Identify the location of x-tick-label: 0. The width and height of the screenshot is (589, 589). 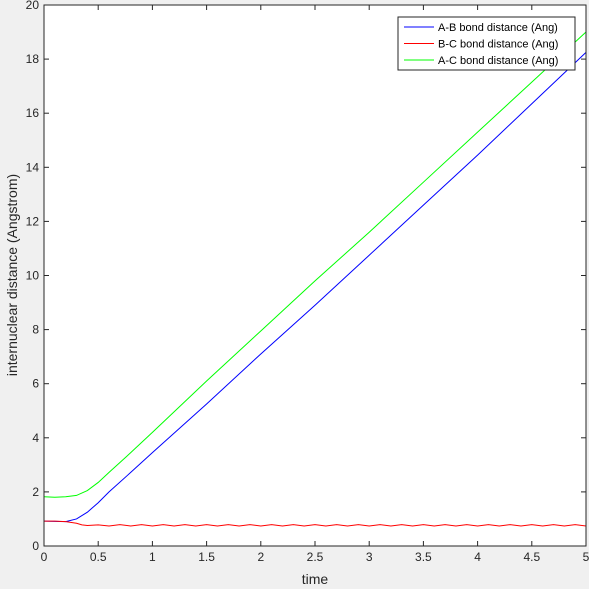
(44, 557).